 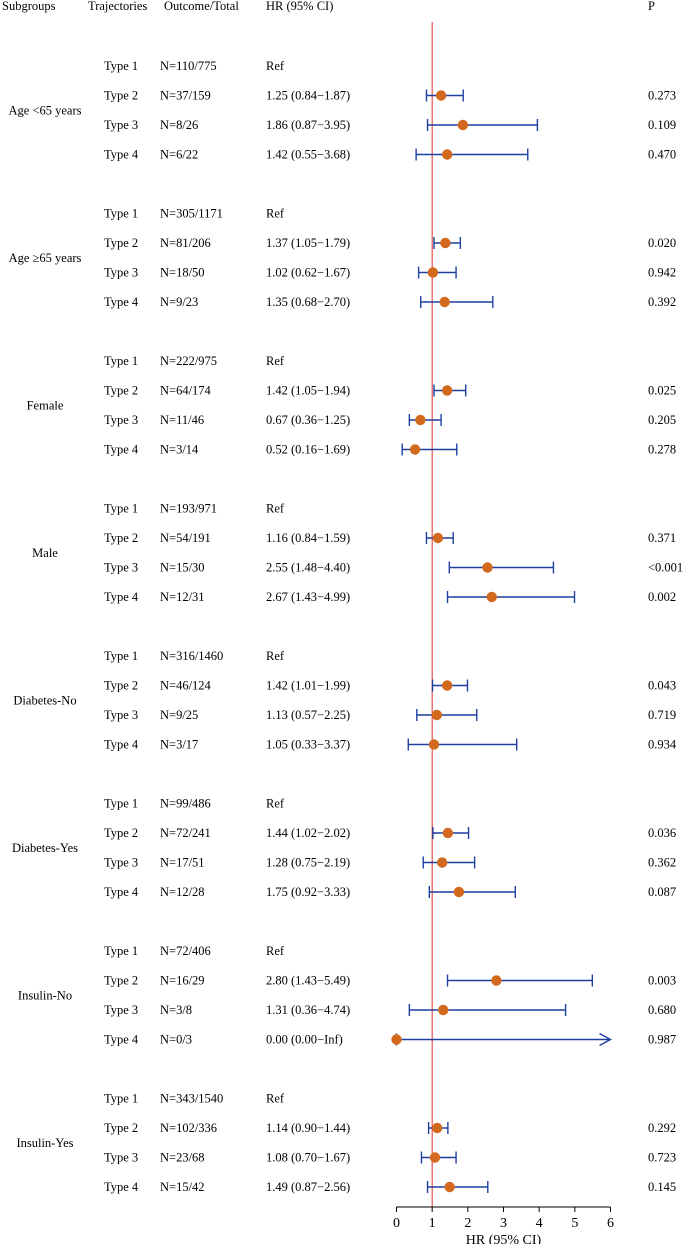 What do you see at coordinates (390, 1128) in the screenshot?
I see `table-row: Type 2 N=102/336 1.14 (0.90−1.44) 0.292` at bounding box center [390, 1128].